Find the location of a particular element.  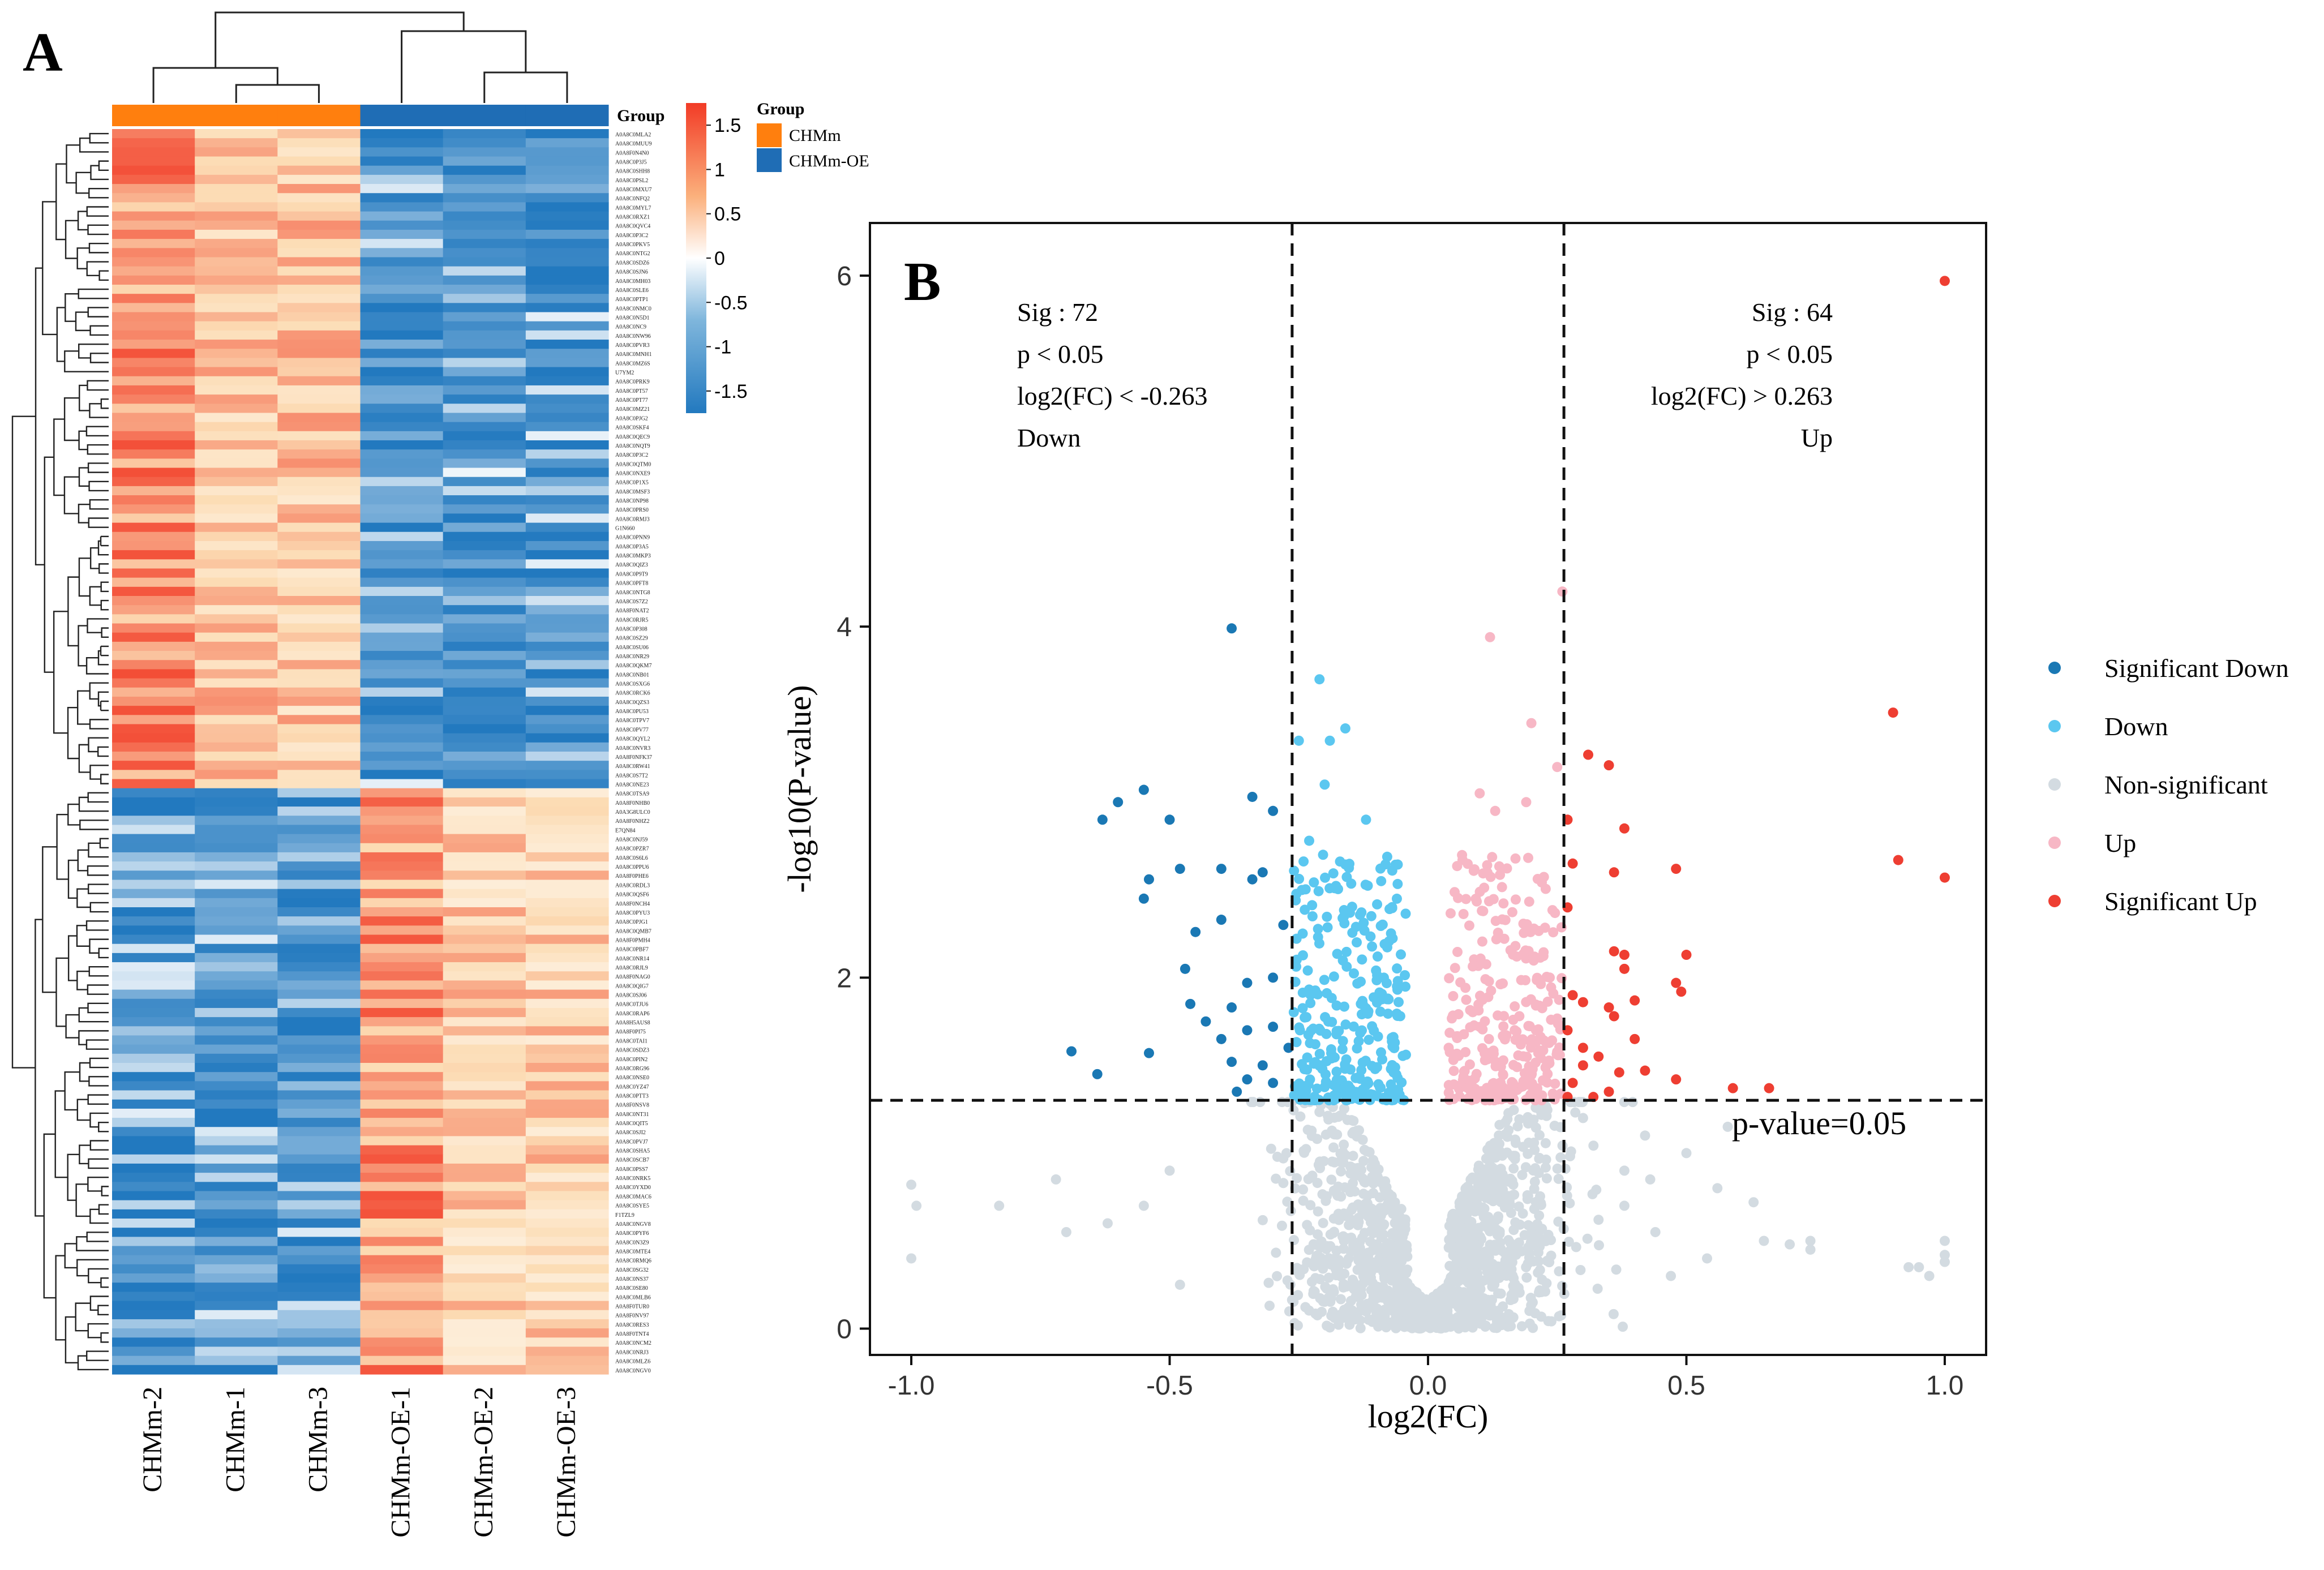

column-dendrogram is located at coordinates (360, 57).